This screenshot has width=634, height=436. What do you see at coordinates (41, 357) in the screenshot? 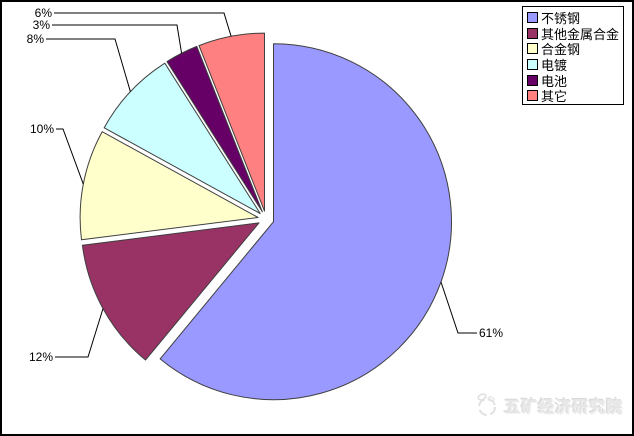
I see `percent-label-1: 12%` at bounding box center [41, 357].